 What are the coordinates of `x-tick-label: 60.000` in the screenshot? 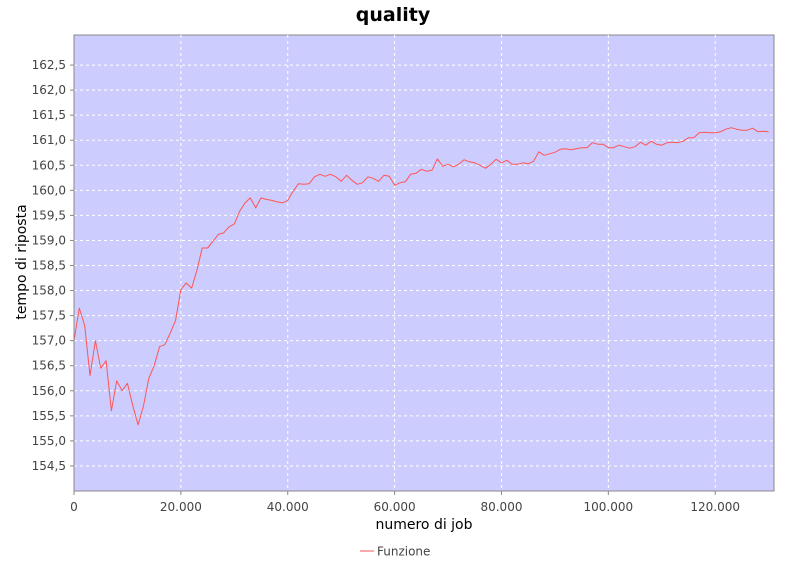 It's located at (395, 507).